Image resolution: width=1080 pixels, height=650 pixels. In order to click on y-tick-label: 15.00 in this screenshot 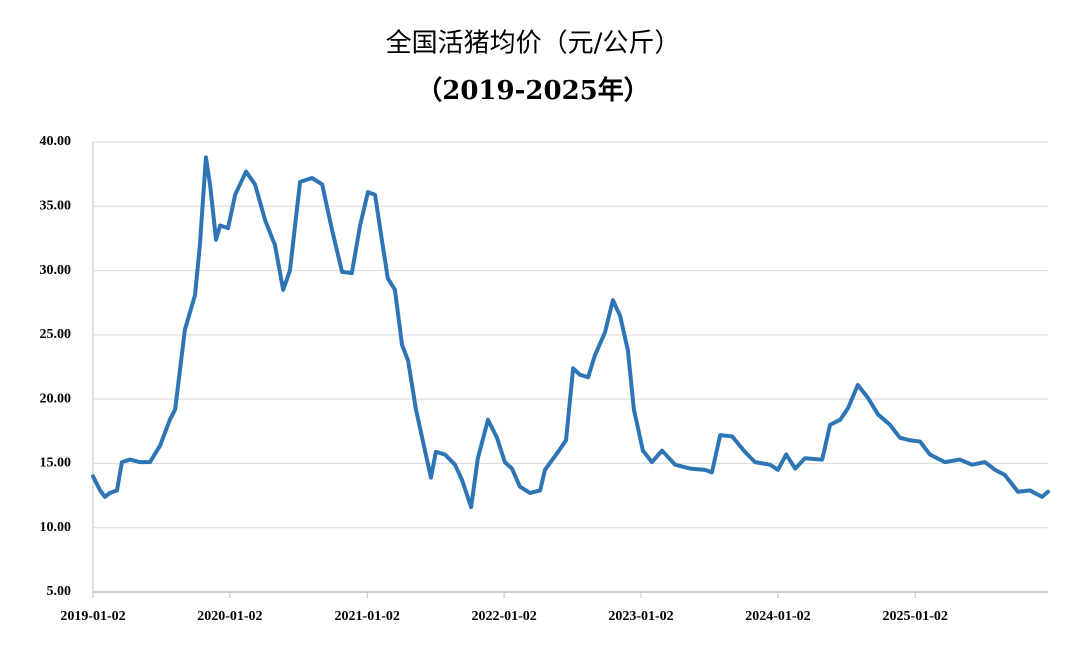, I will do `click(56, 463)`.